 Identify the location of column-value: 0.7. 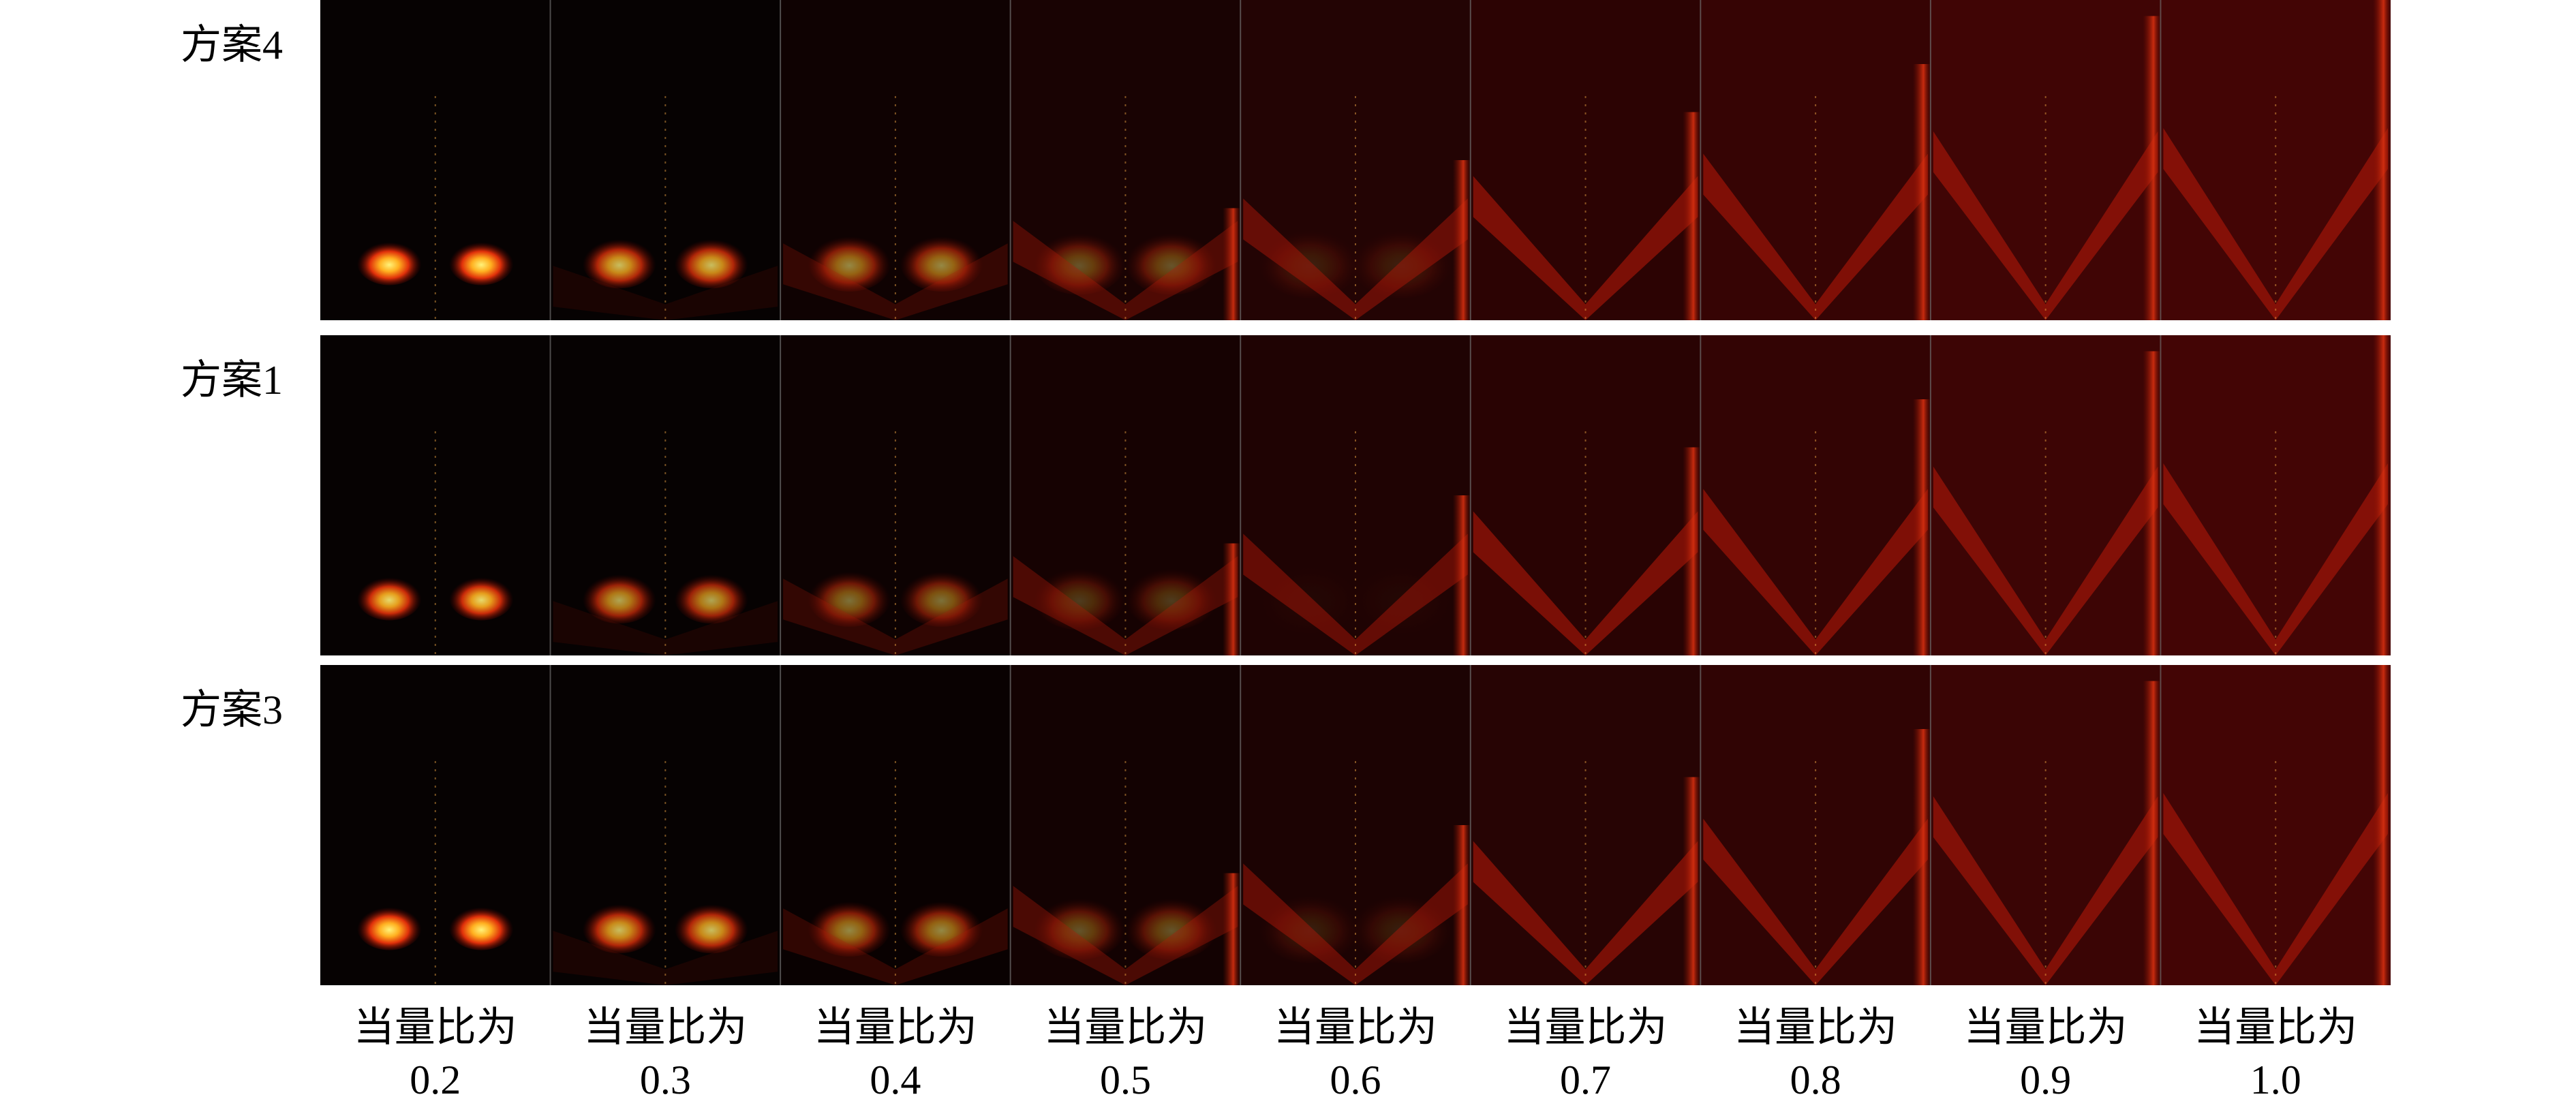
(1585, 1079).